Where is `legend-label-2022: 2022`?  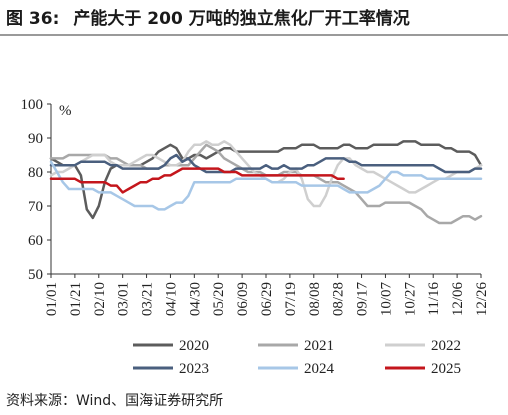 legend-label-2022: 2022 is located at coordinates (446, 346).